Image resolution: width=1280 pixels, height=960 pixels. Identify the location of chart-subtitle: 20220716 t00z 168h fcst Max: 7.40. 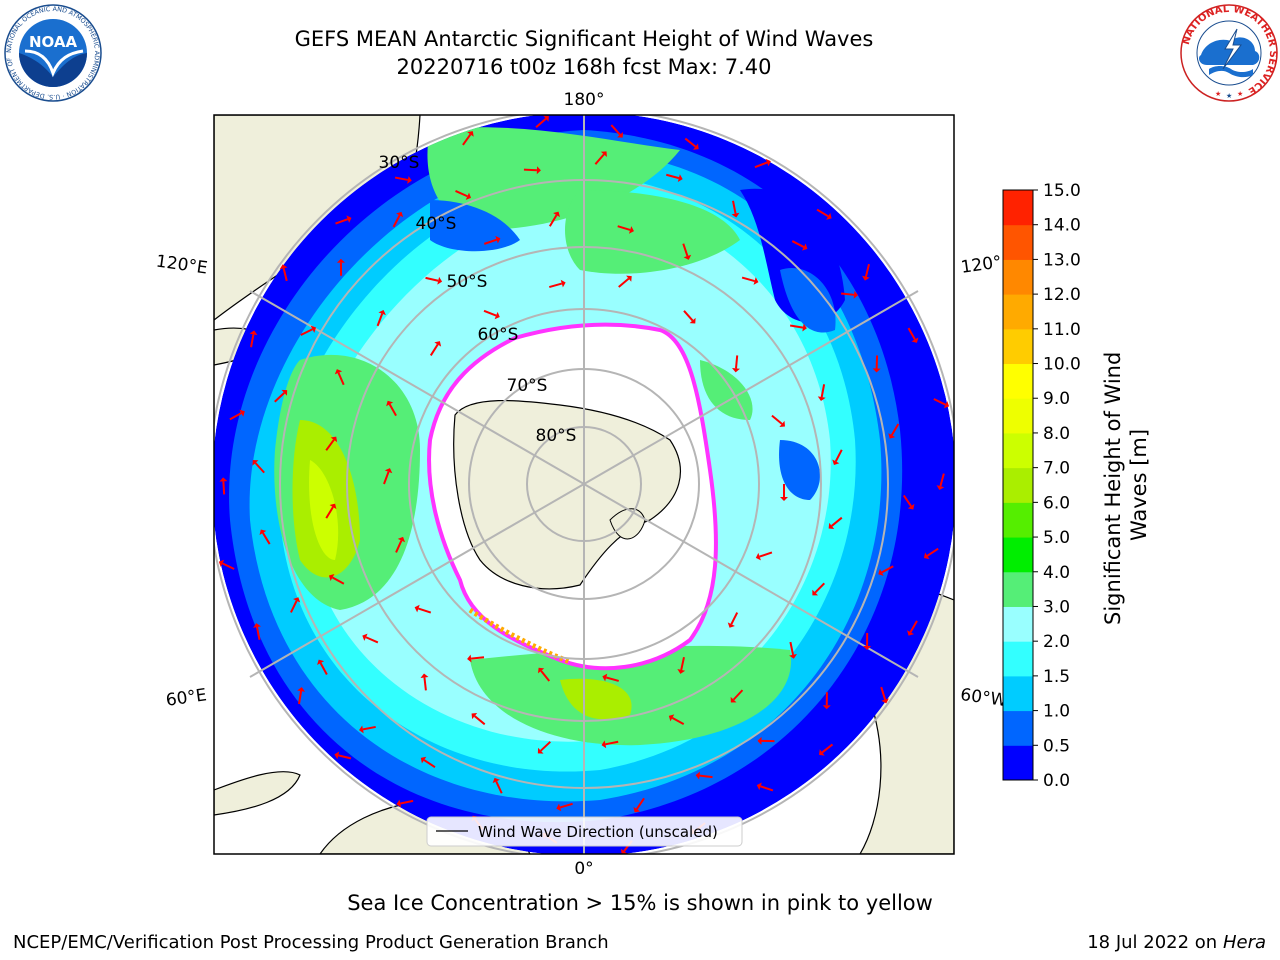
(584, 67).